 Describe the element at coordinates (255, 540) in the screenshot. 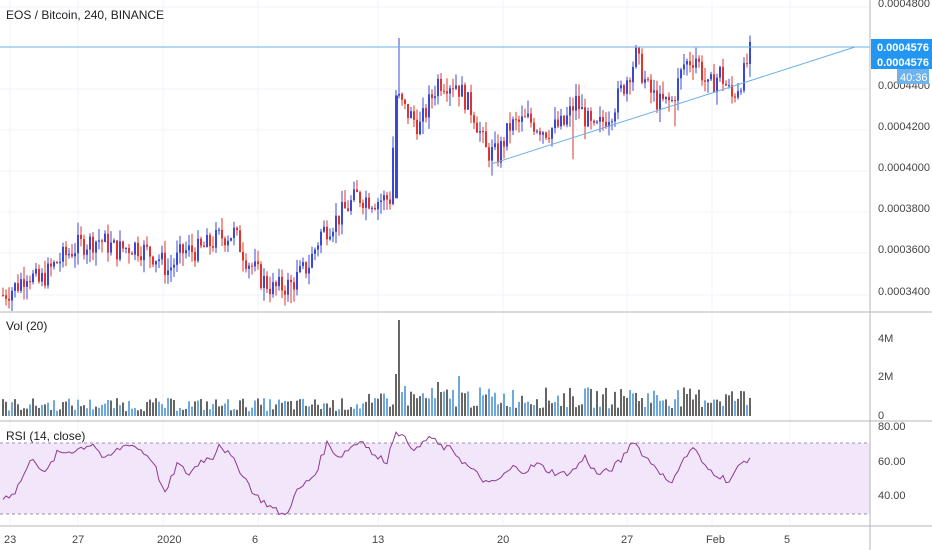

I see `time-tick-6: 6` at that location.